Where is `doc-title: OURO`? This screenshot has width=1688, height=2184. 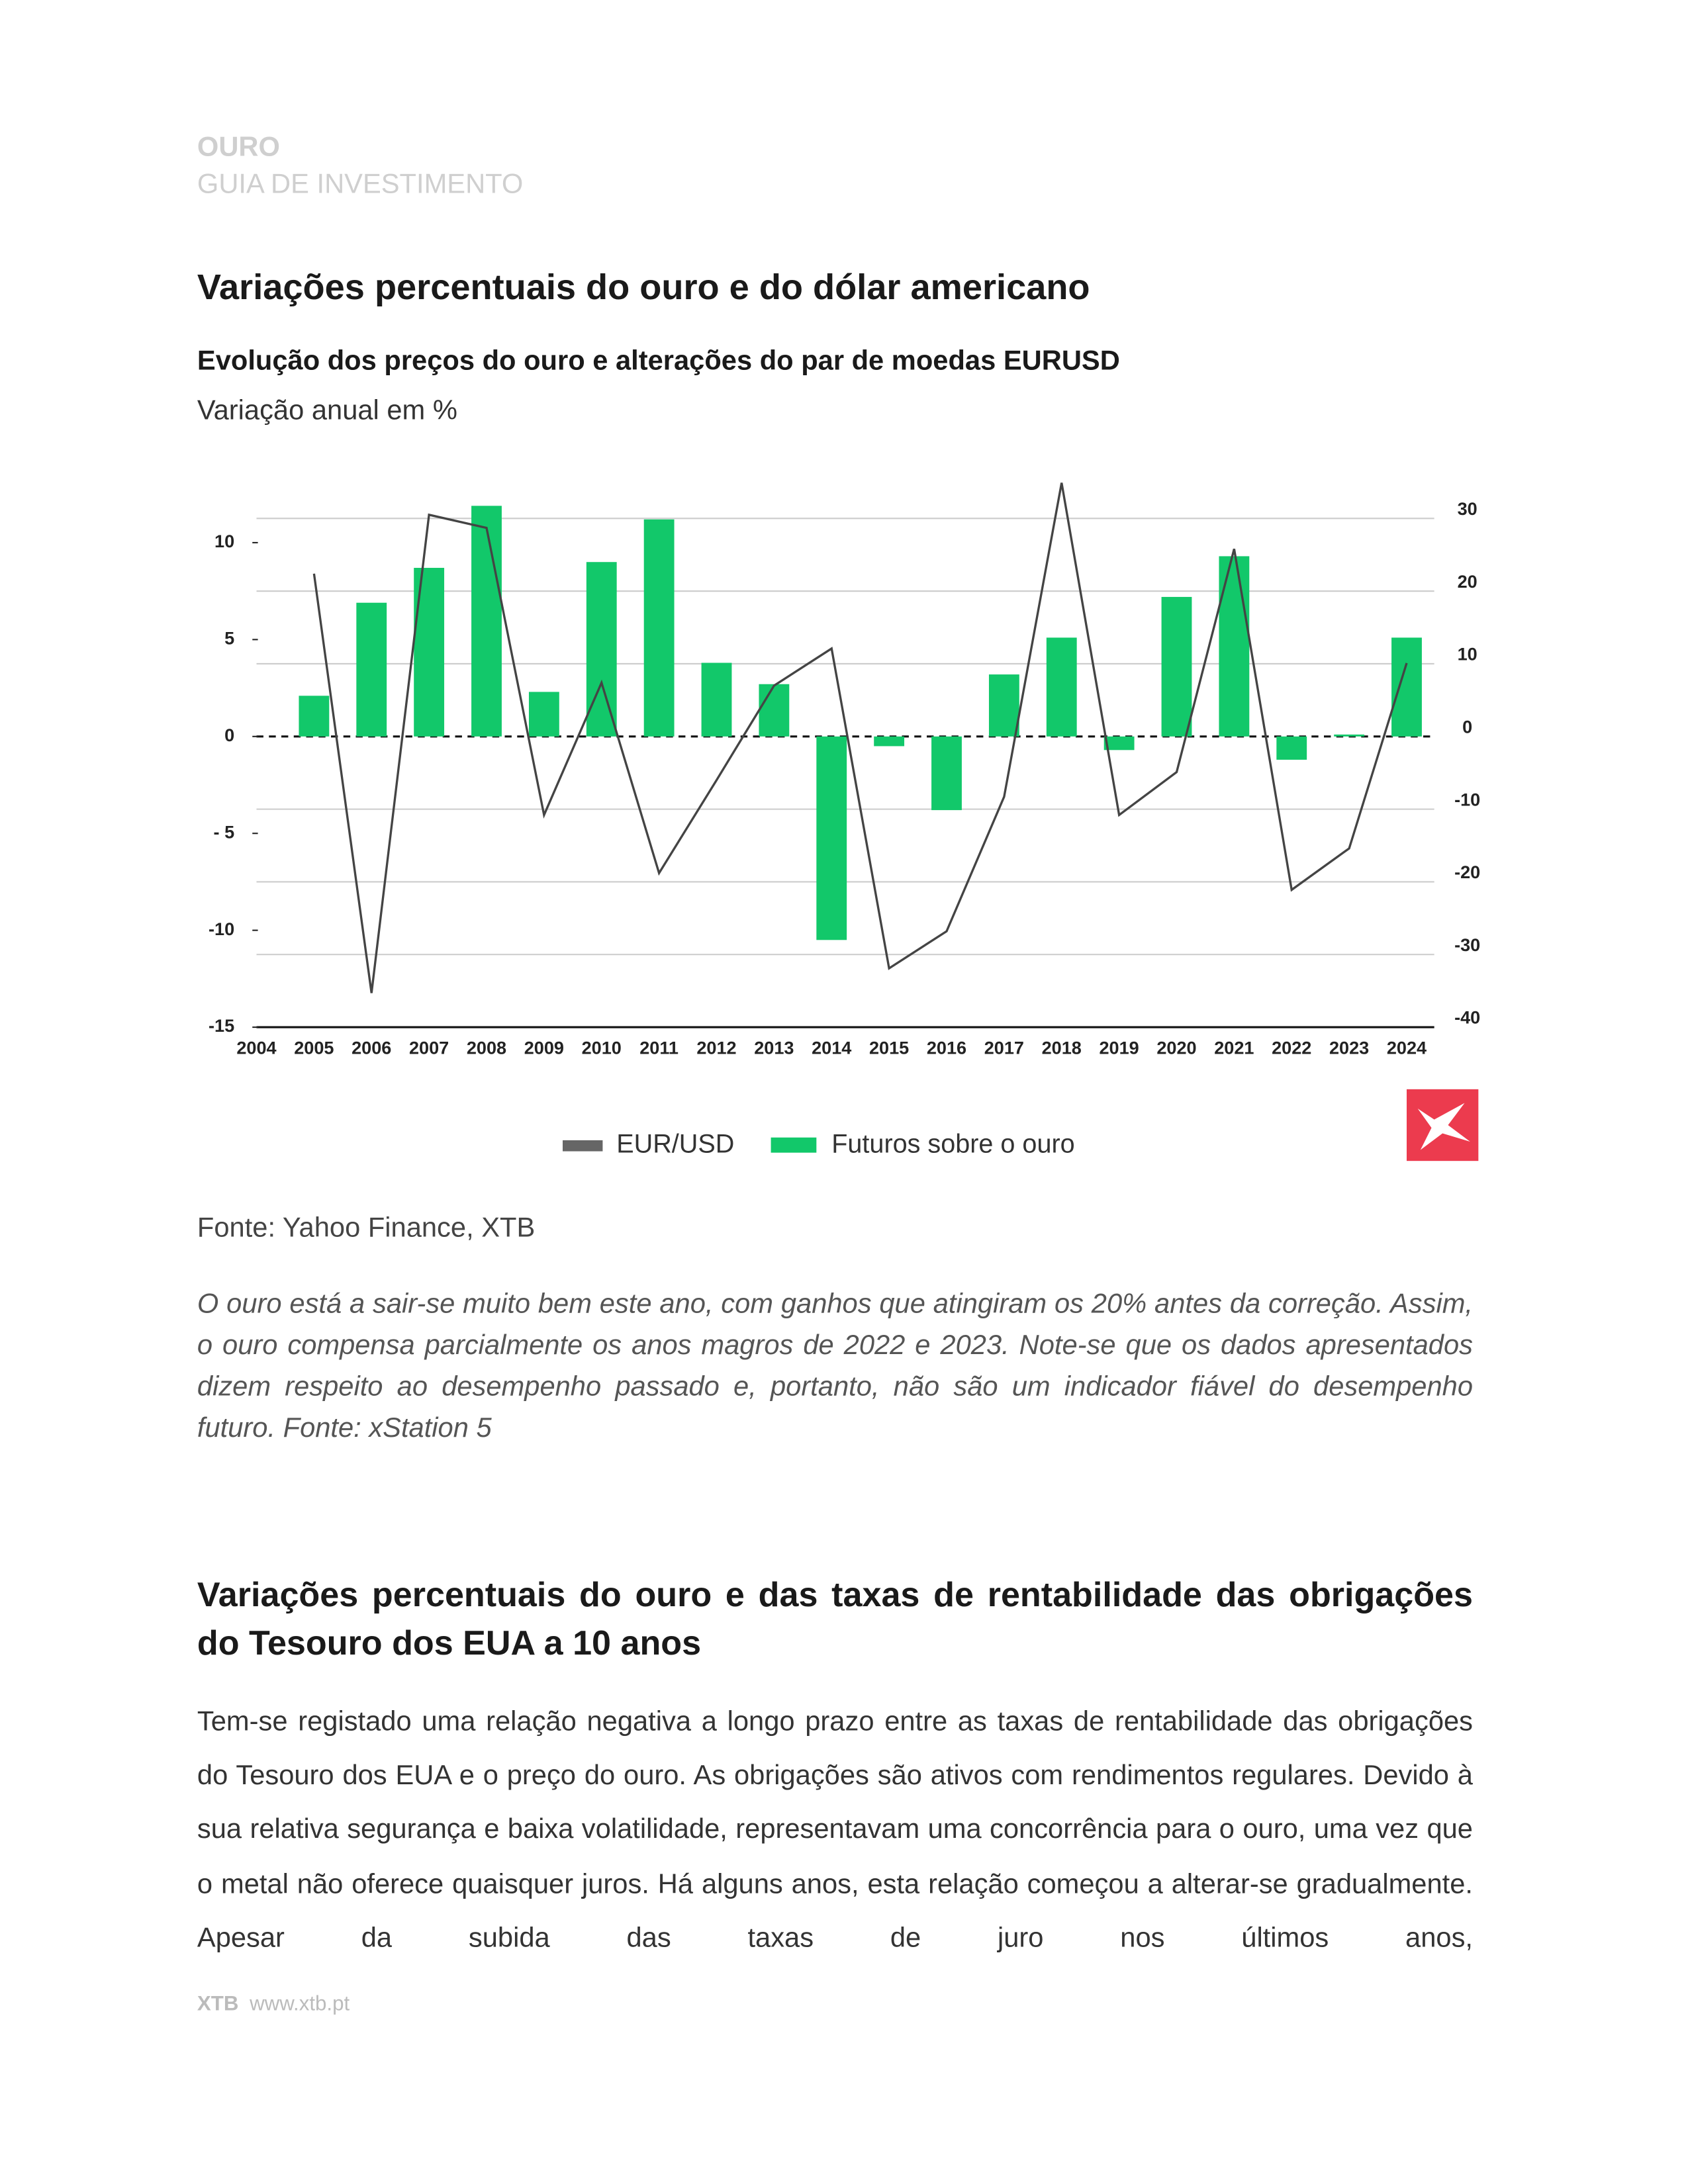 doc-title: OURO is located at coordinates (238, 147).